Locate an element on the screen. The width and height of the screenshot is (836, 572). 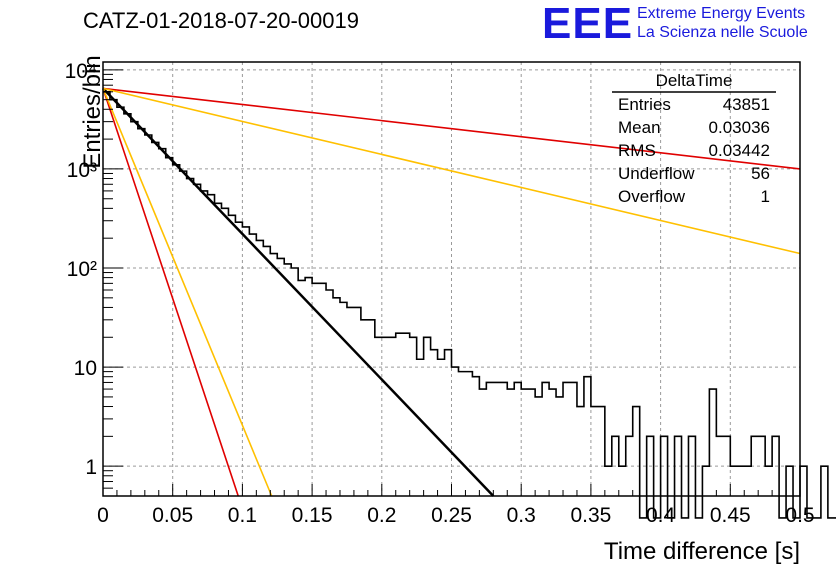
x-tick-label: 0.1 is located at coordinates (242, 515).